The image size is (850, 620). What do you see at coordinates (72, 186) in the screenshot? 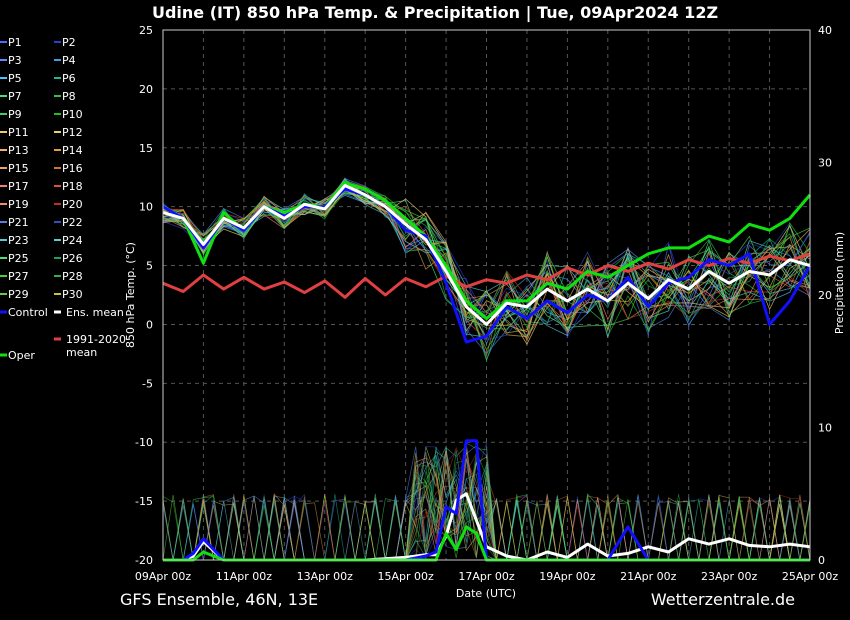
I see `legend-item: P18` at bounding box center [72, 186].